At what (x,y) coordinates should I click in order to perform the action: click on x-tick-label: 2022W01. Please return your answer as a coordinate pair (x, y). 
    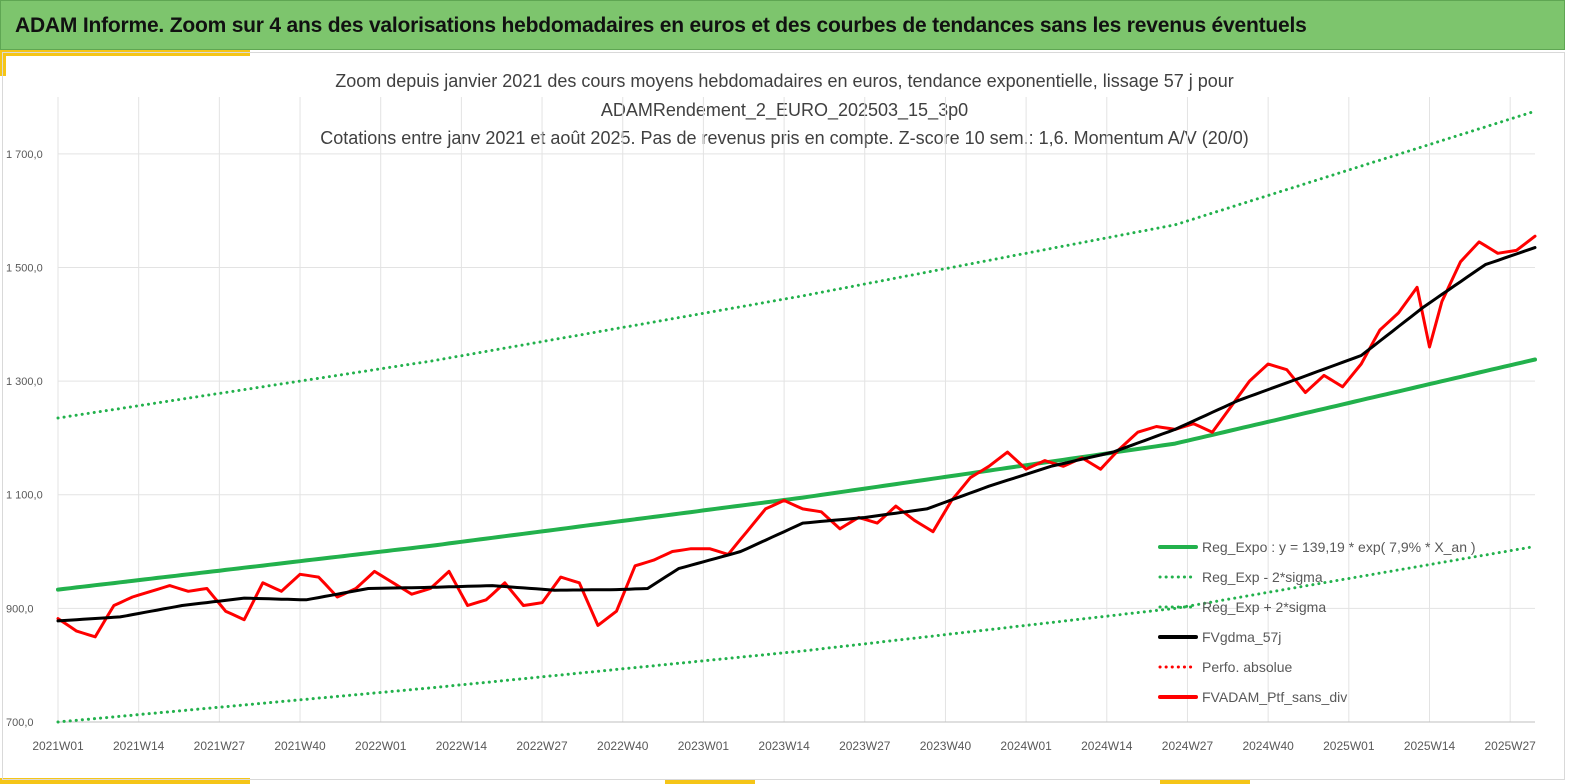
    Looking at the image, I should click on (381, 746).